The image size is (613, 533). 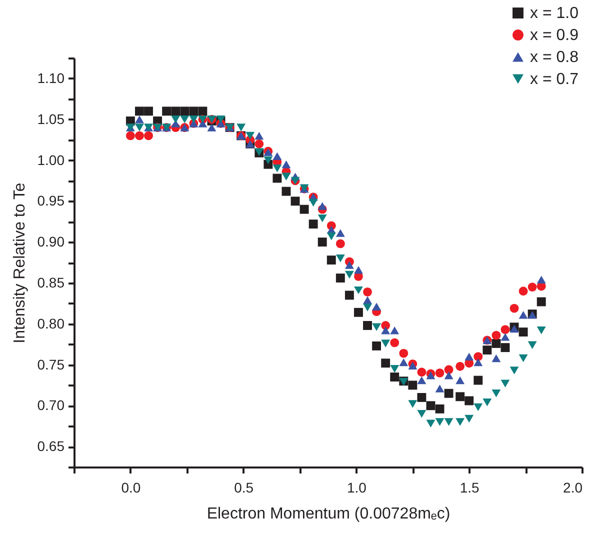 I want to click on x-tick-label: 0.5, so click(x=244, y=488).